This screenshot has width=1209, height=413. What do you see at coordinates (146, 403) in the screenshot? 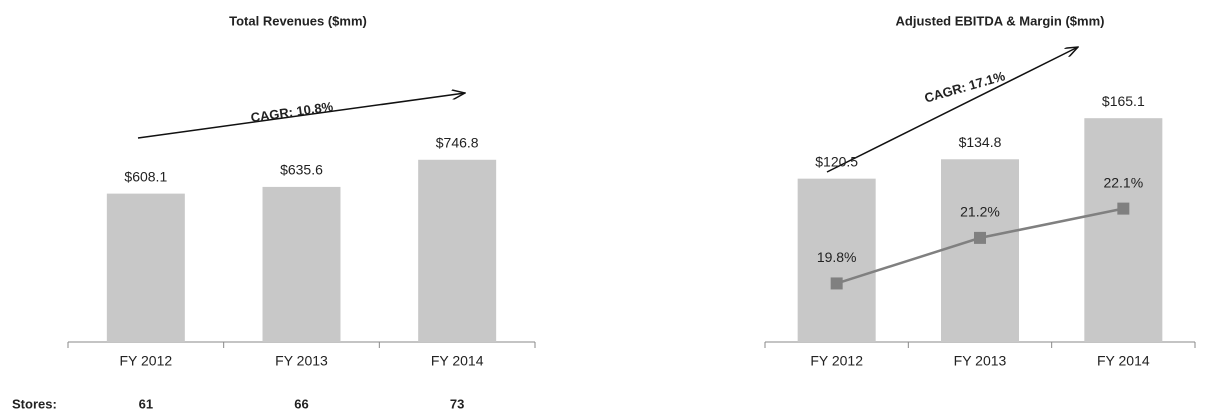
I see `stores-value: 61` at bounding box center [146, 403].